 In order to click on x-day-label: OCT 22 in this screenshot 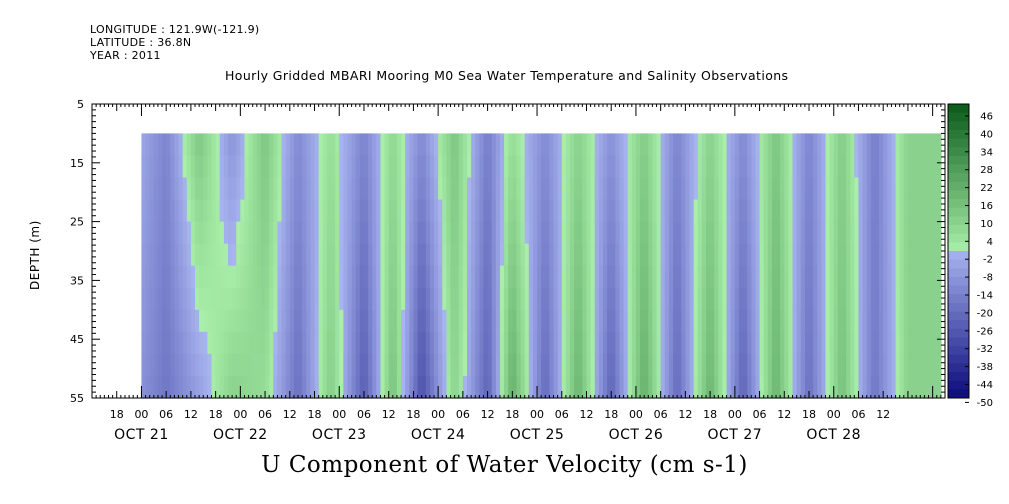, I will do `click(240, 435)`.